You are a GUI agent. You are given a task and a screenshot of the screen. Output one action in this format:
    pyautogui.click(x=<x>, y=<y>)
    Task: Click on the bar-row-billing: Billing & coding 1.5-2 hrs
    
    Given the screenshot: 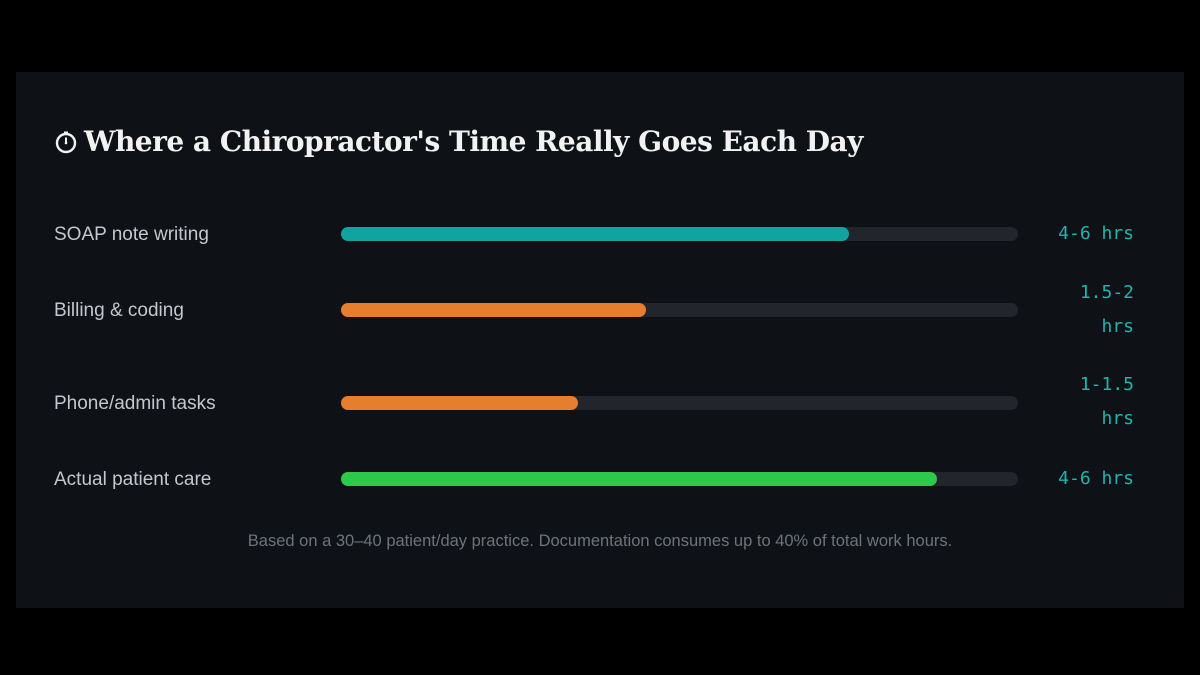 What is the action you would take?
    pyautogui.click(x=594, y=311)
    